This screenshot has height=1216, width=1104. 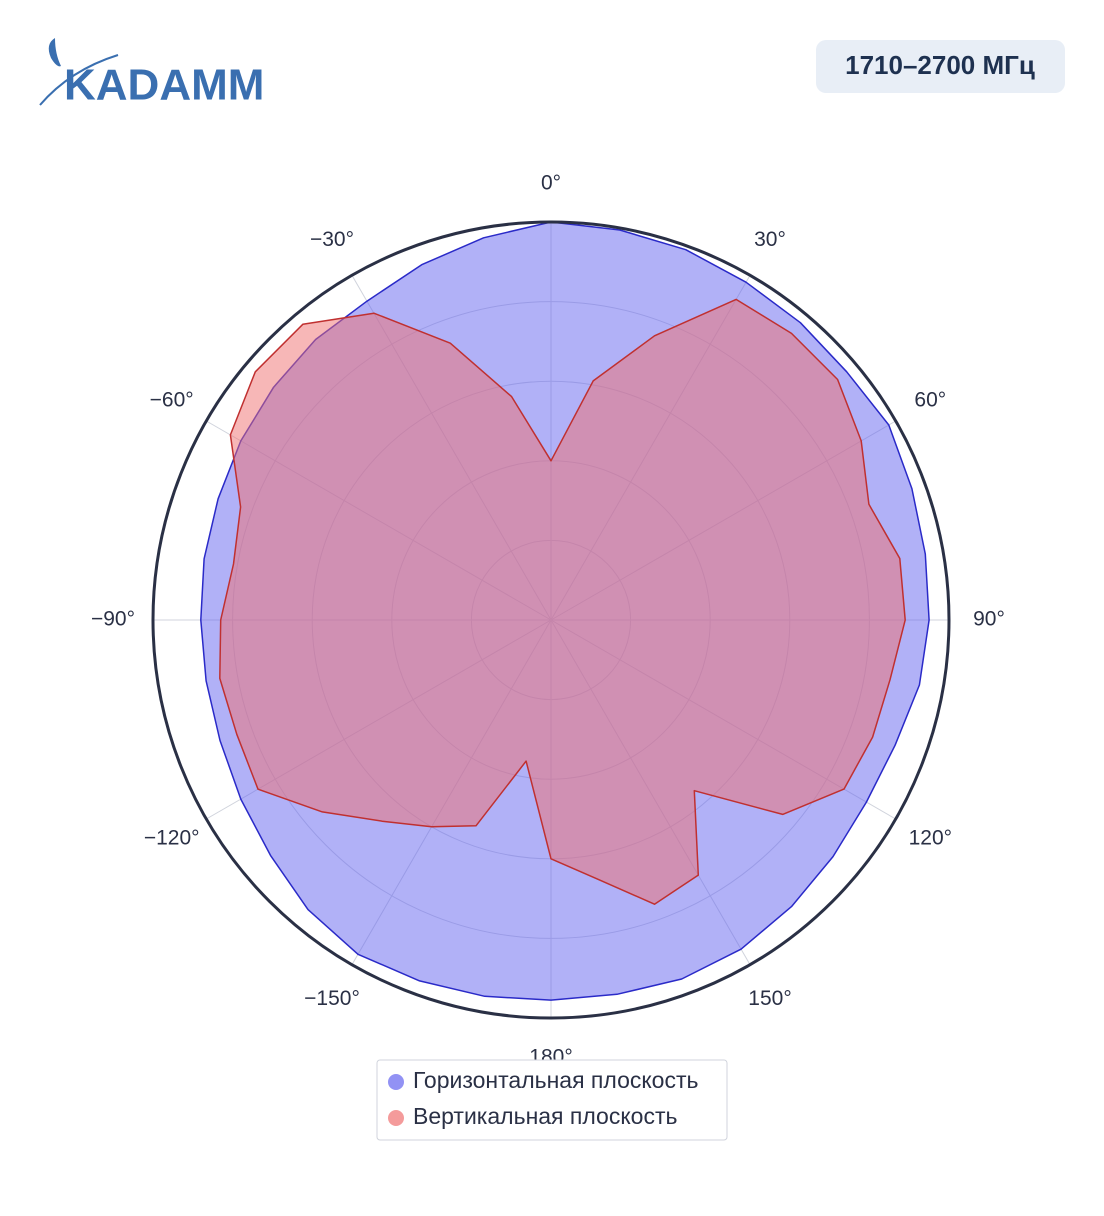 I want to click on angle-tick-label: 60°, so click(x=930, y=400).